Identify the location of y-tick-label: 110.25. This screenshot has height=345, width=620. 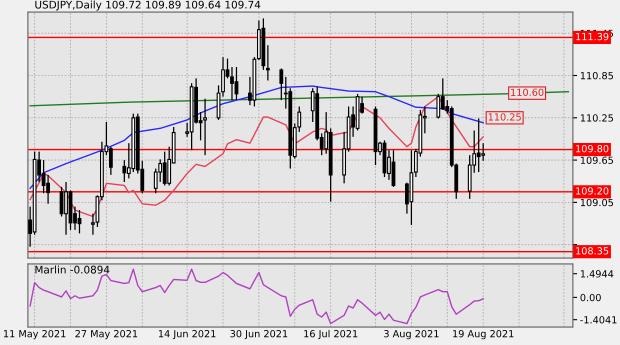
(596, 118).